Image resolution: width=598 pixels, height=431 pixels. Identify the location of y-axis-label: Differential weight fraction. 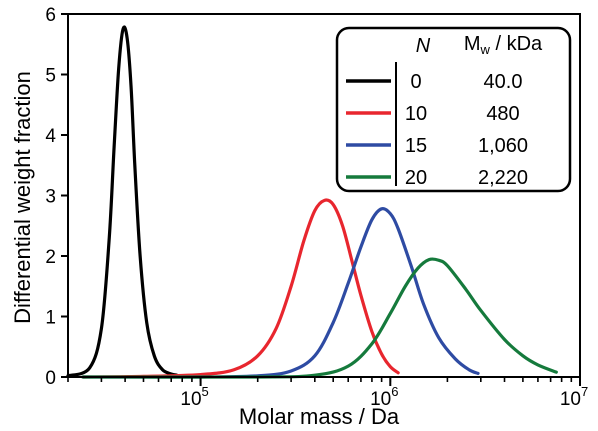
(22, 197).